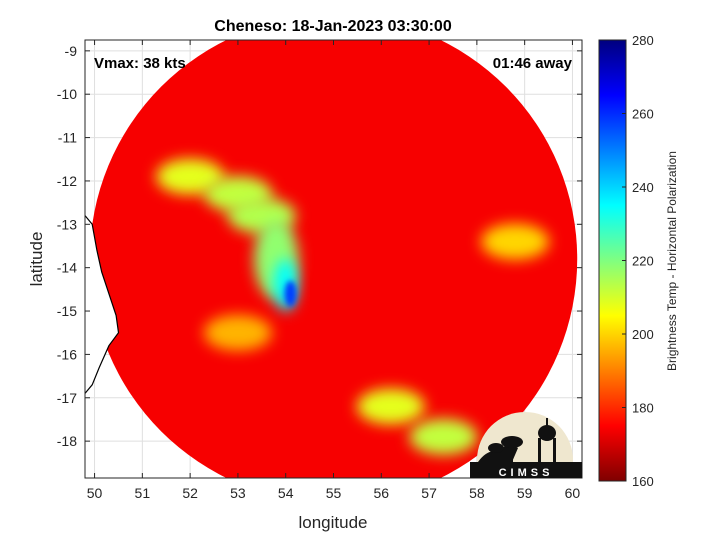 This screenshot has height=540, width=720. Describe the element at coordinates (334, 493) in the screenshot. I see `x-tick-label: 55` at that location.